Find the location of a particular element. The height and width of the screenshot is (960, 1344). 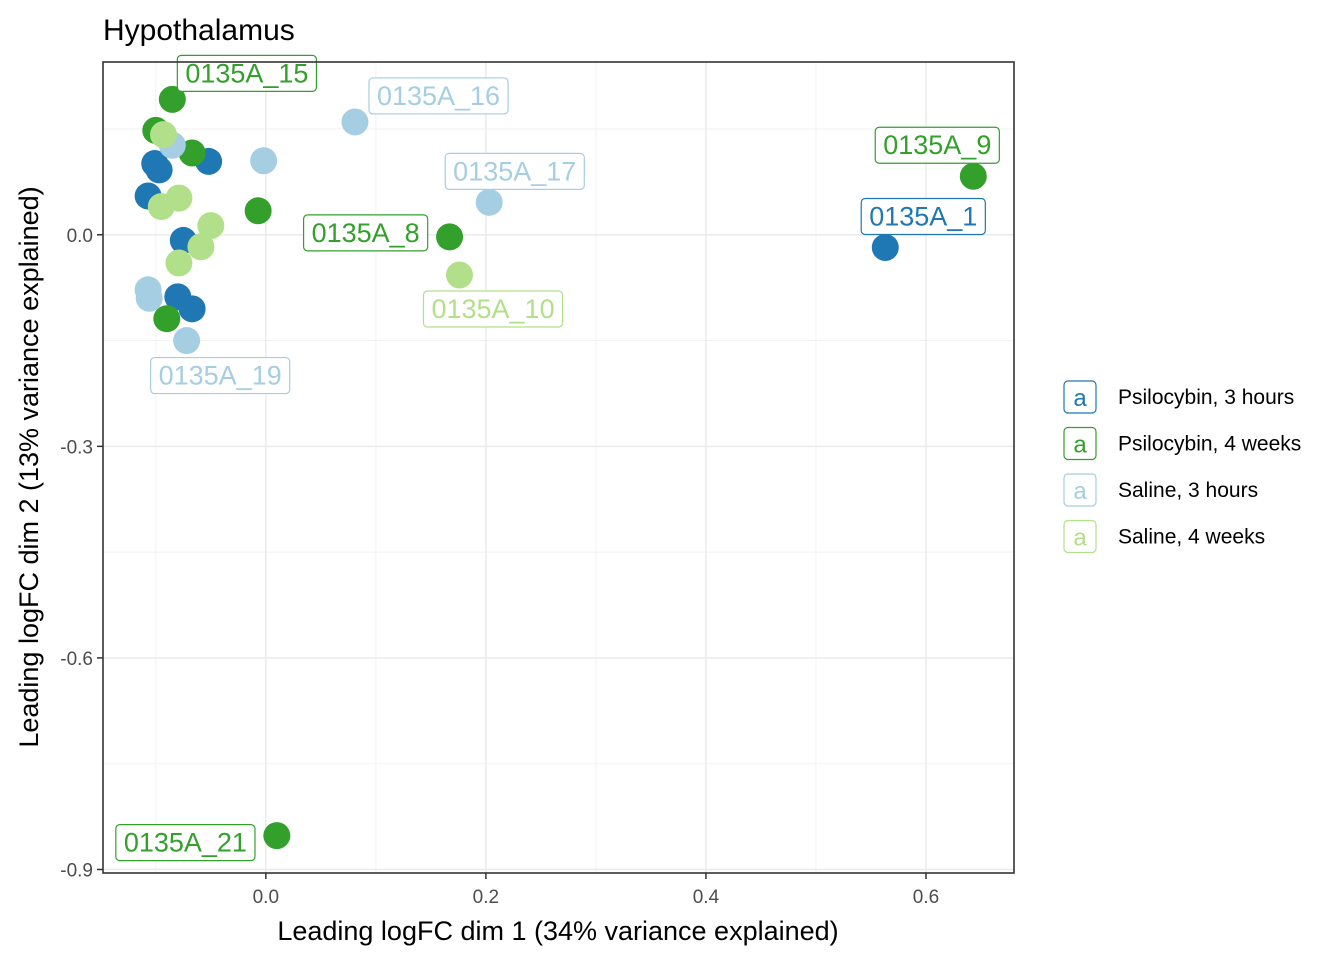

legend-label: Psilocybin, 4 weeks is located at coordinates (1209, 444).